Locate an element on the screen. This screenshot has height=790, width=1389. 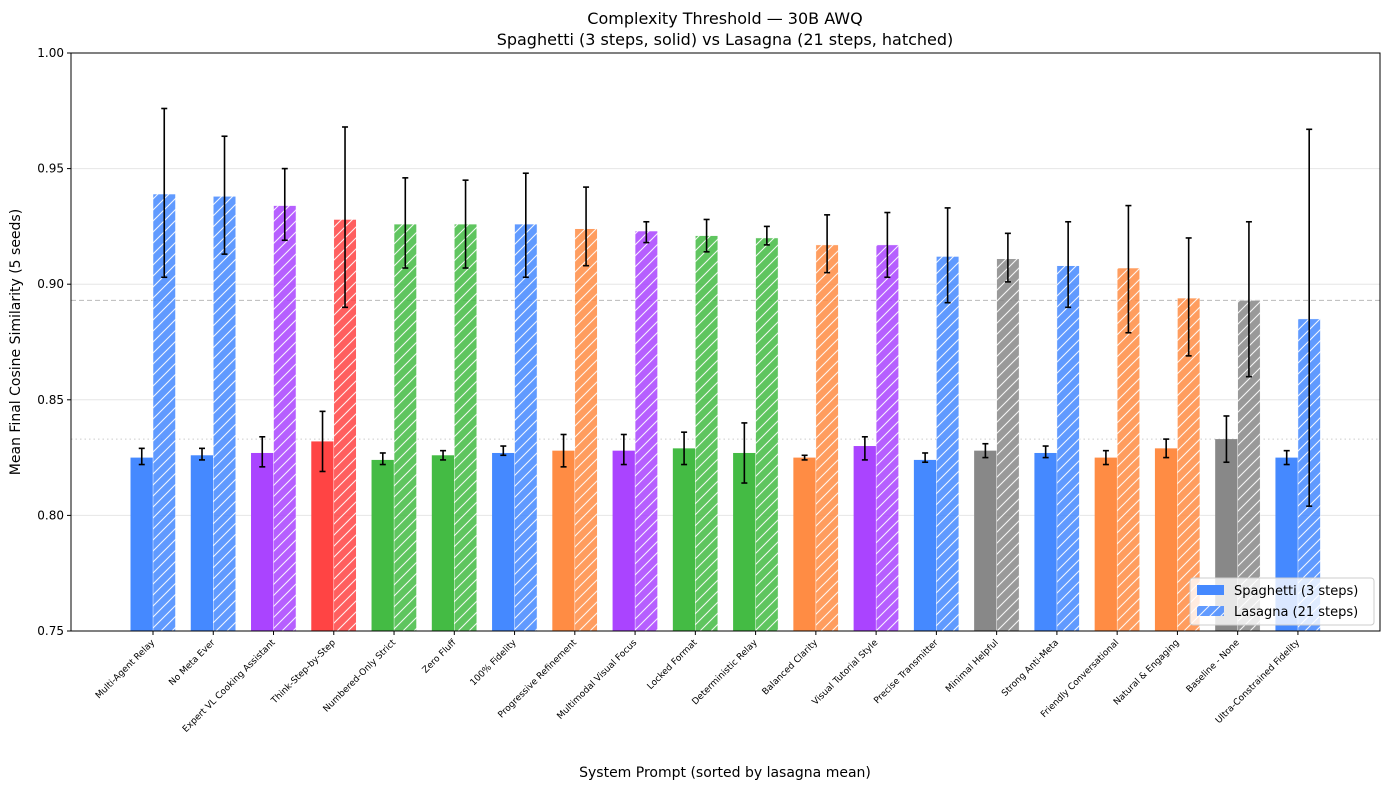
legend-label-lasagna: Lasagna (21 steps) is located at coordinates (1296, 612).